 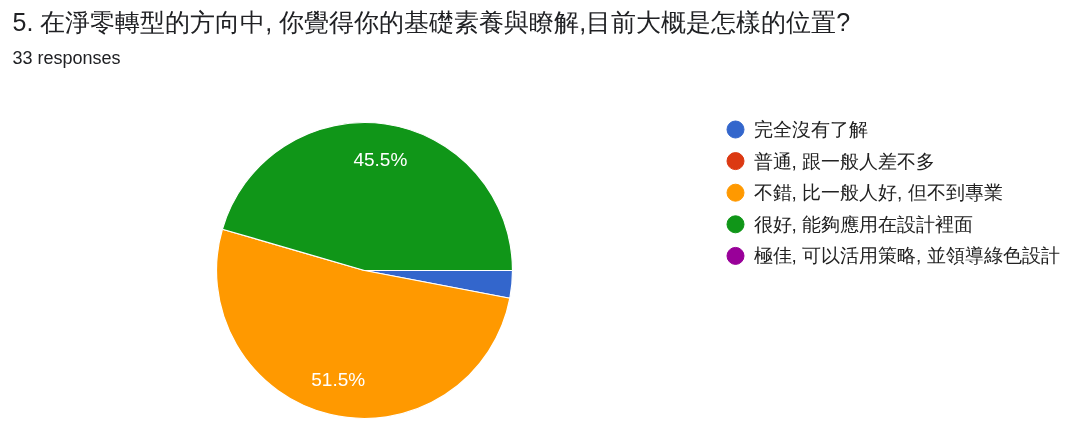 I want to click on legend-label: 不錯, 比一般人好, 但不到專業, so click(x=878, y=193).